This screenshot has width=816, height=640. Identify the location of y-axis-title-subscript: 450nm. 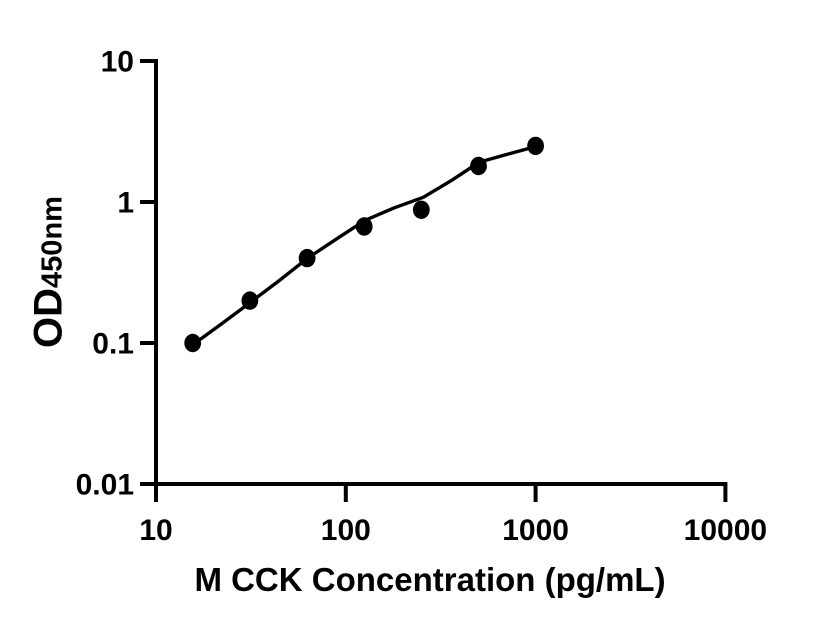
(52, 242).